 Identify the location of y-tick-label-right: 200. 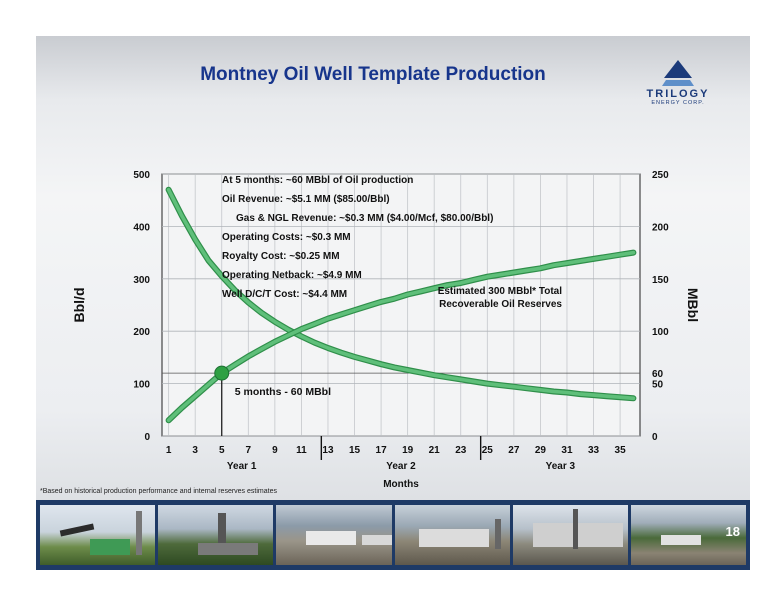
(660, 227).